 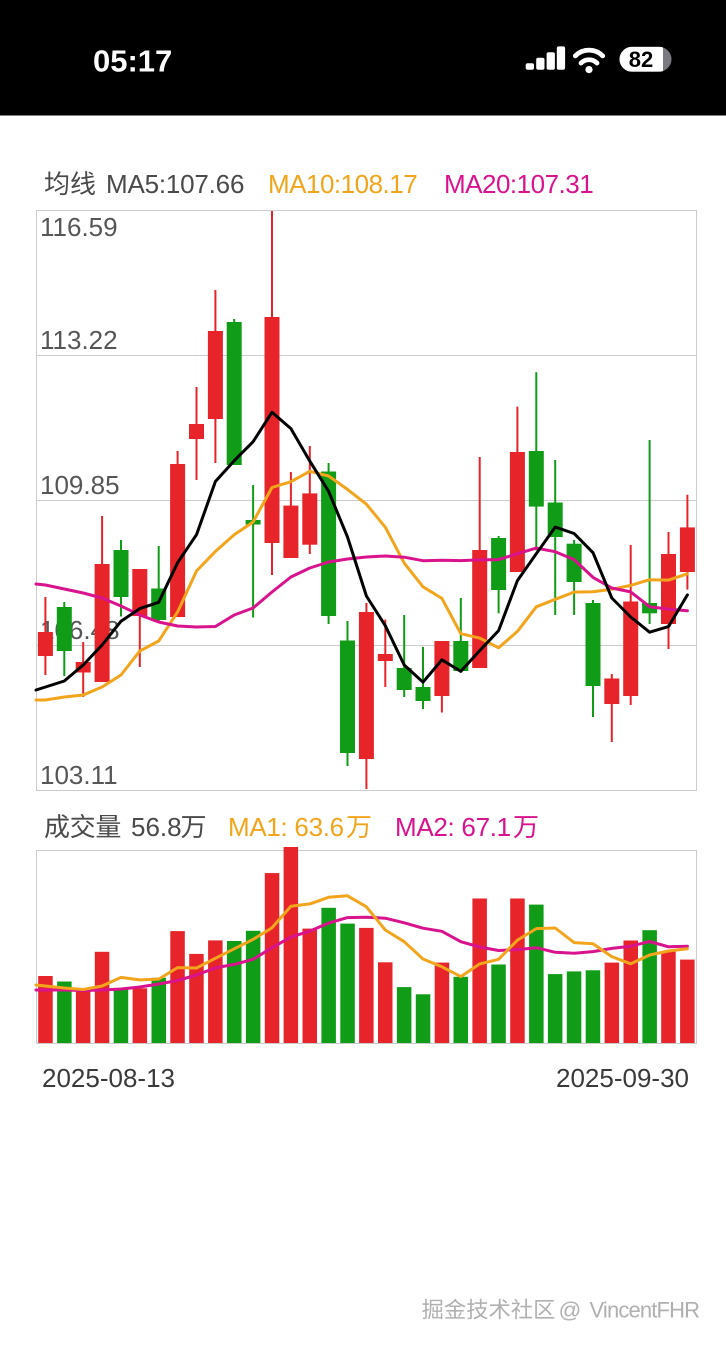 I want to click on svg-text: 109.85, so click(x=80, y=485).